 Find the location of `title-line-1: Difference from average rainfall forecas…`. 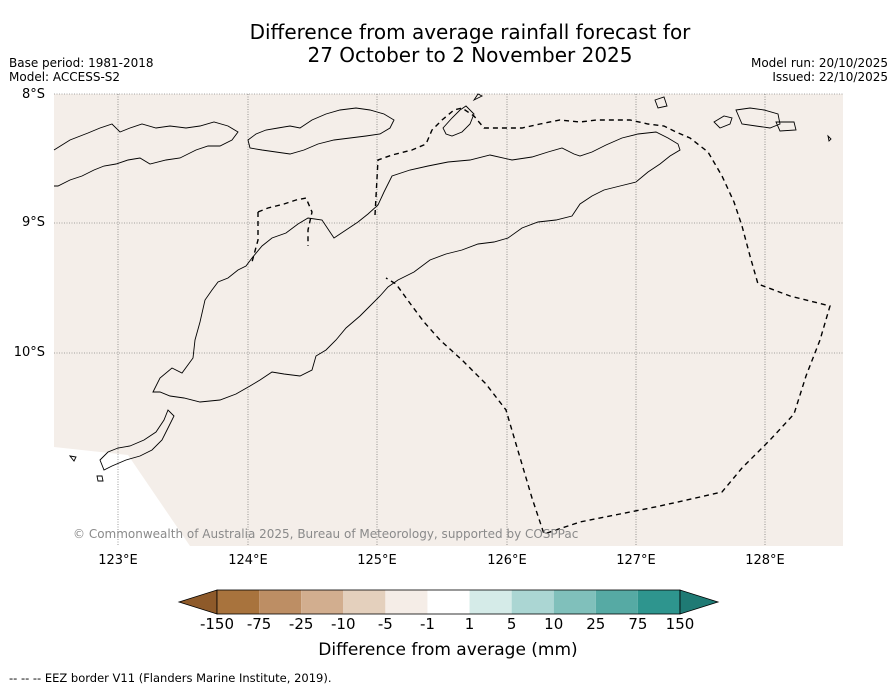

title-line-1: Difference from average rainfall forecas… is located at coordinates (470, 32).